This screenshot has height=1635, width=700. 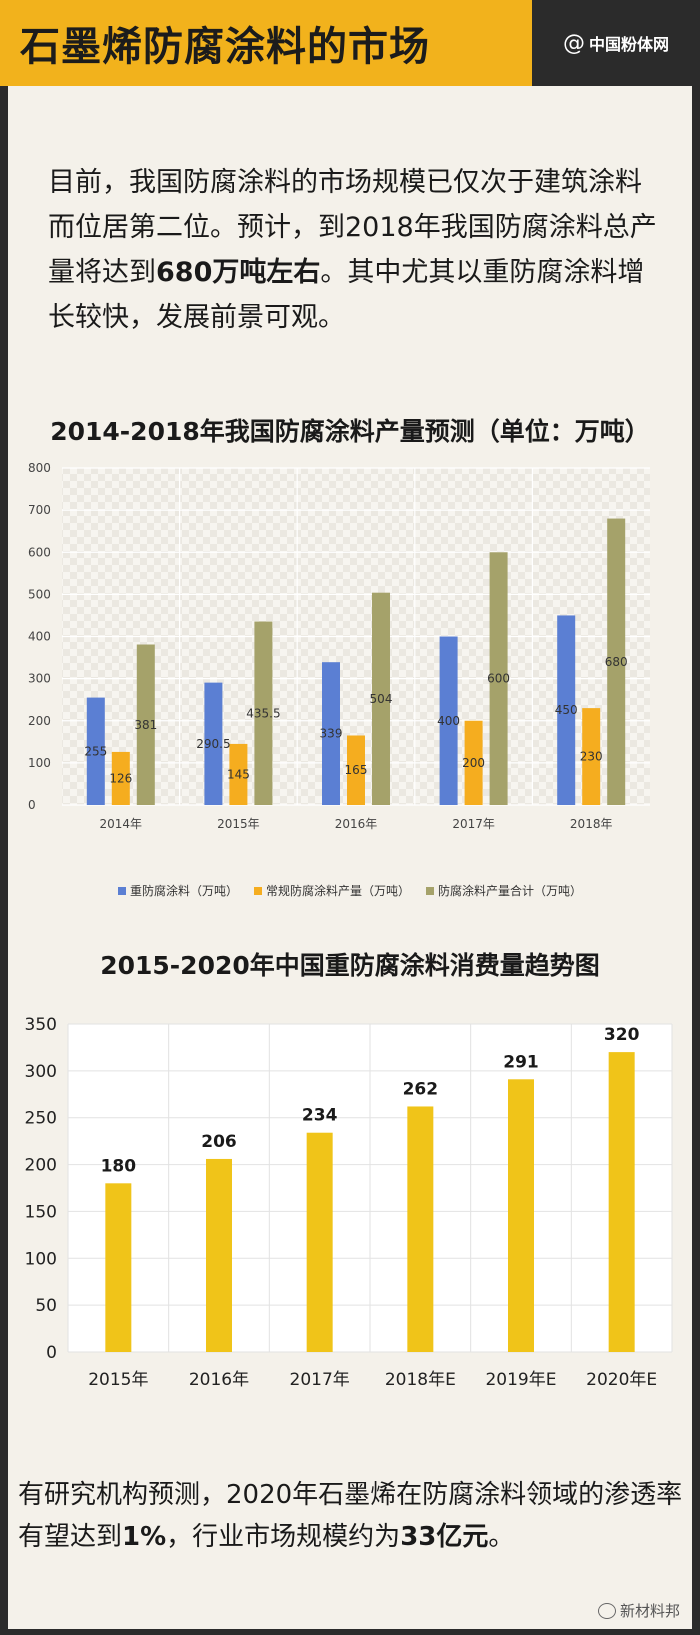 What do you see at coordinates (420, 1380) in the screenshot?
I see `x-tick-label: 2018年E` at bounding box center [420, 1380].